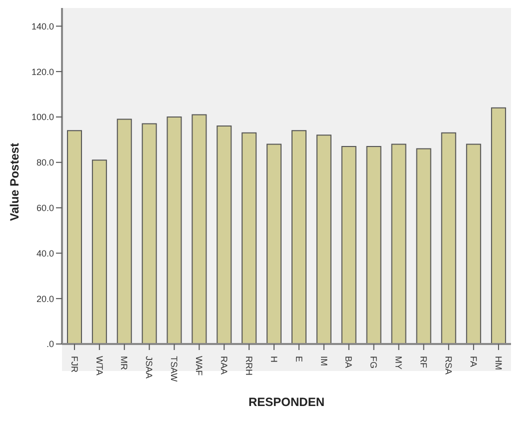  I want to click on x-tick-label: RAA, so click(223, 365).